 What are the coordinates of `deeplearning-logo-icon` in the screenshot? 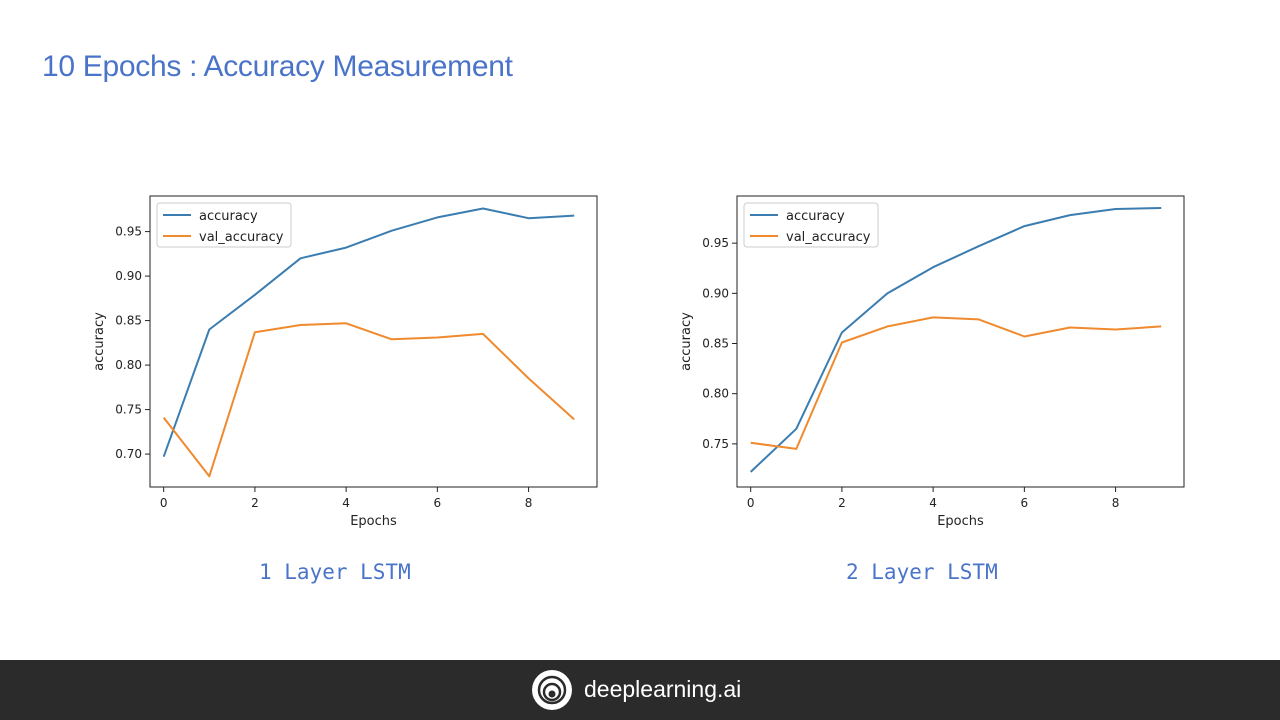 It's located at (552, 690).